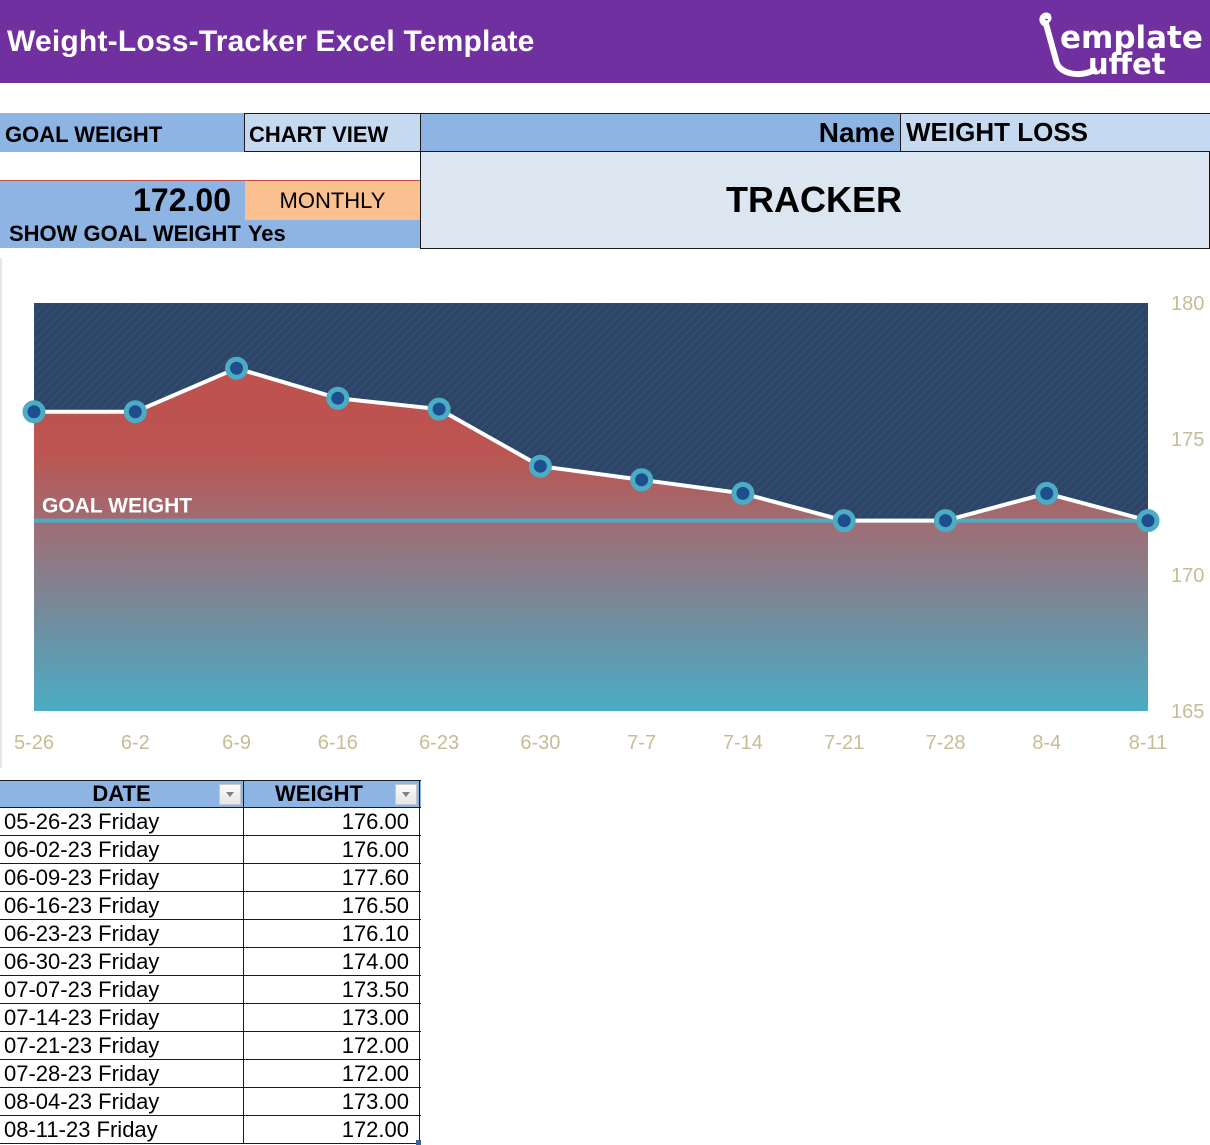 The height and width of the screenshot is (1145, 1210). Describe the element at coordinates (1148, 743) in the screenshot. I see `x-tick-label: 8-11` at that location.